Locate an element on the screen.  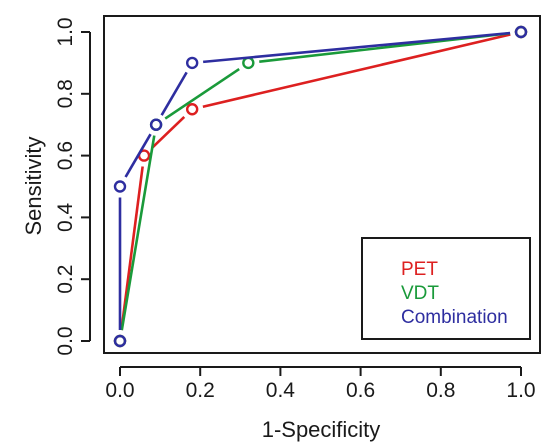
y-tick-label: 0.6 is located at coordinates (65, 155).